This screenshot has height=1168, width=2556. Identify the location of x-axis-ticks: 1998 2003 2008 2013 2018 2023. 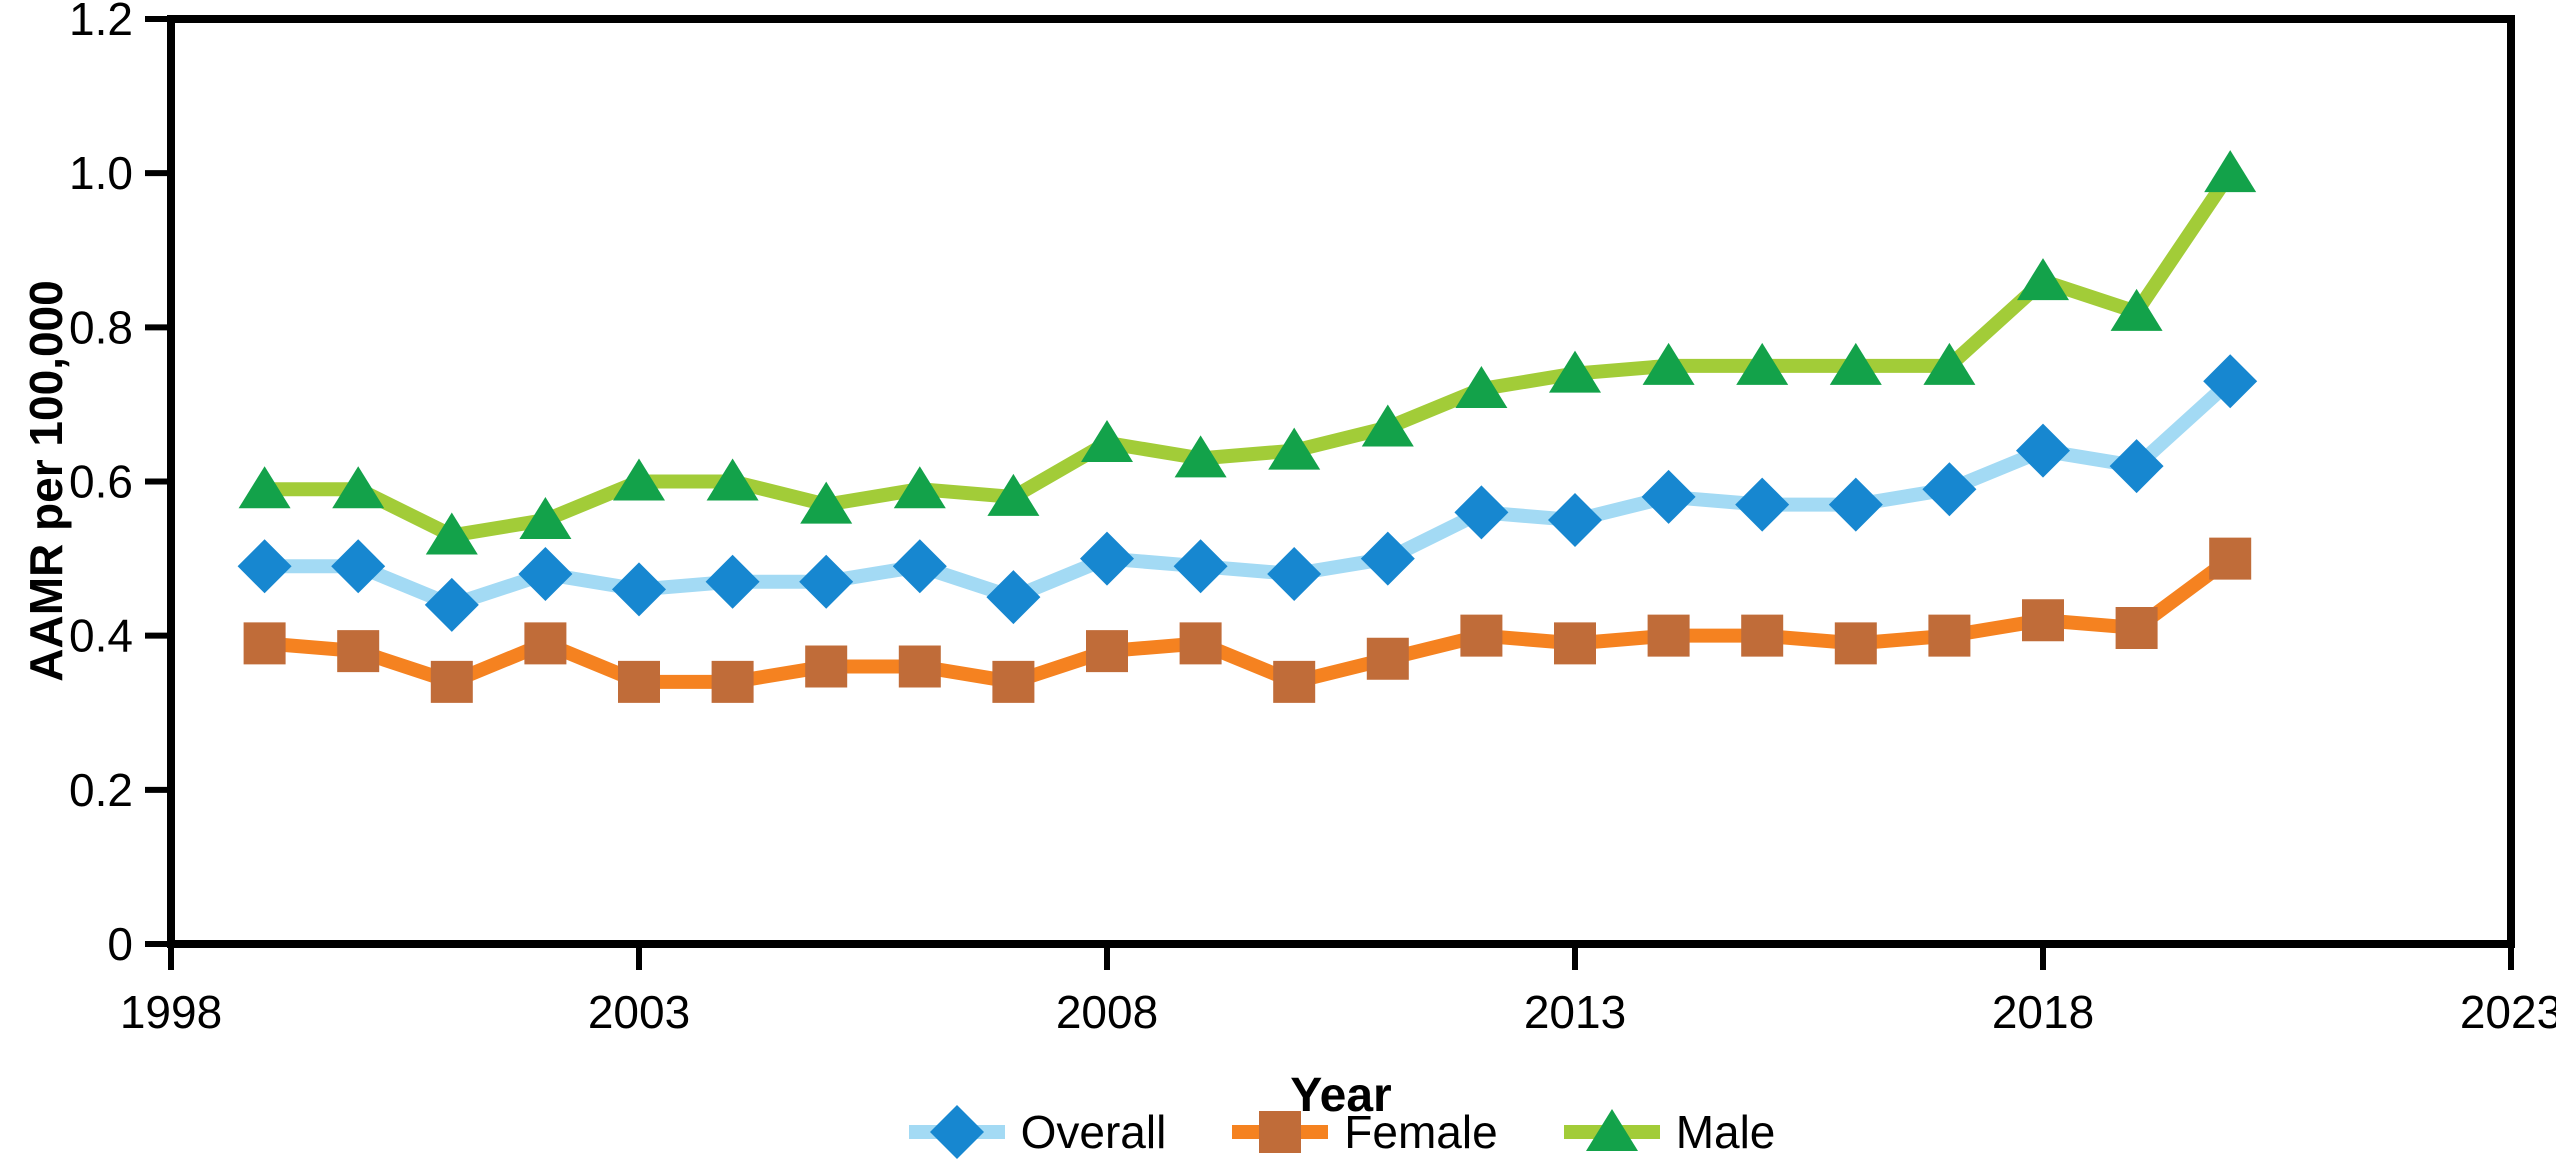
(1338, 991).